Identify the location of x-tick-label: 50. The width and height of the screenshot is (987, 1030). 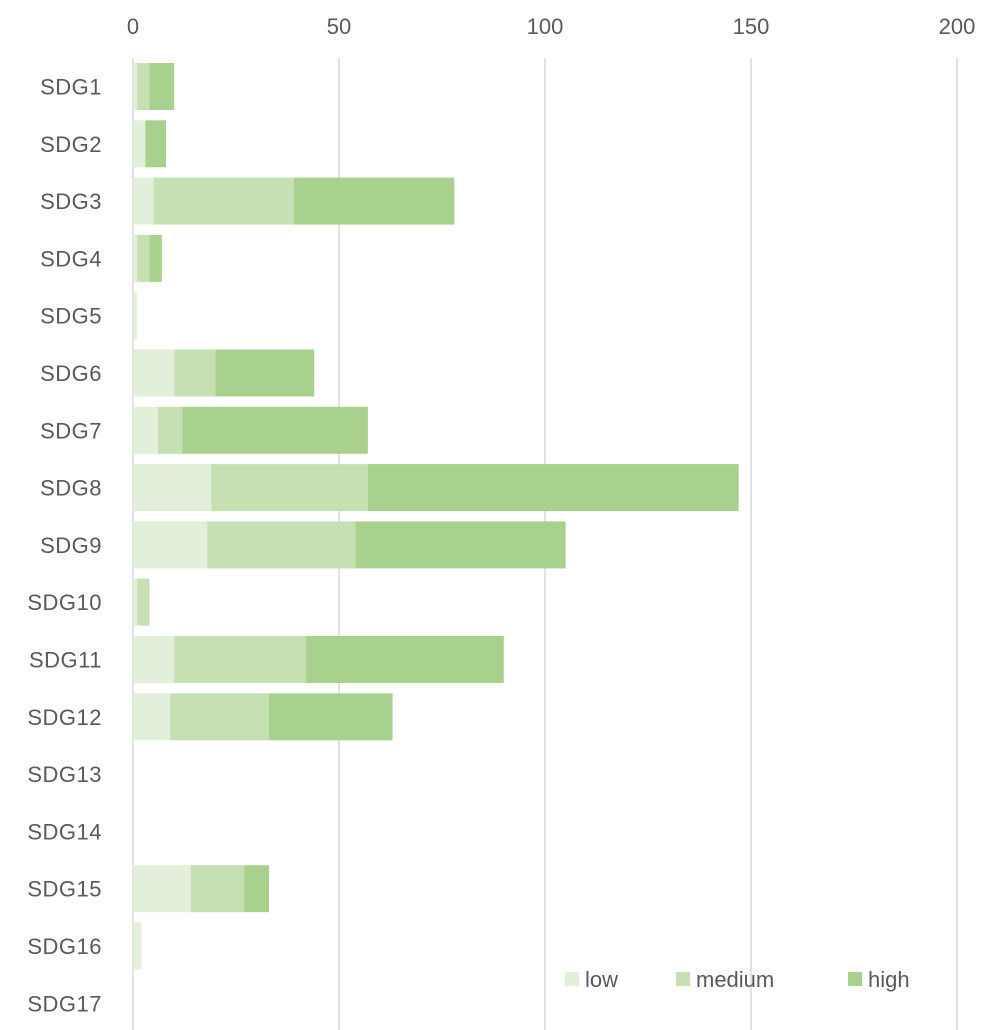
(339, 26).